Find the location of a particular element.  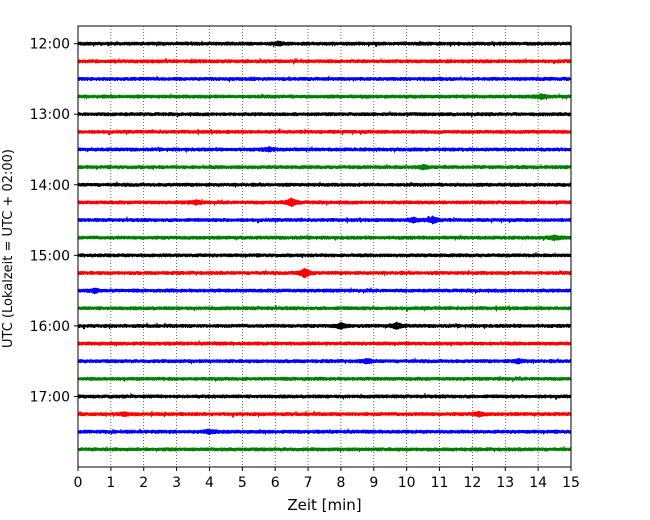

x-tick-label: 0 is located at coordinates (78, 483).